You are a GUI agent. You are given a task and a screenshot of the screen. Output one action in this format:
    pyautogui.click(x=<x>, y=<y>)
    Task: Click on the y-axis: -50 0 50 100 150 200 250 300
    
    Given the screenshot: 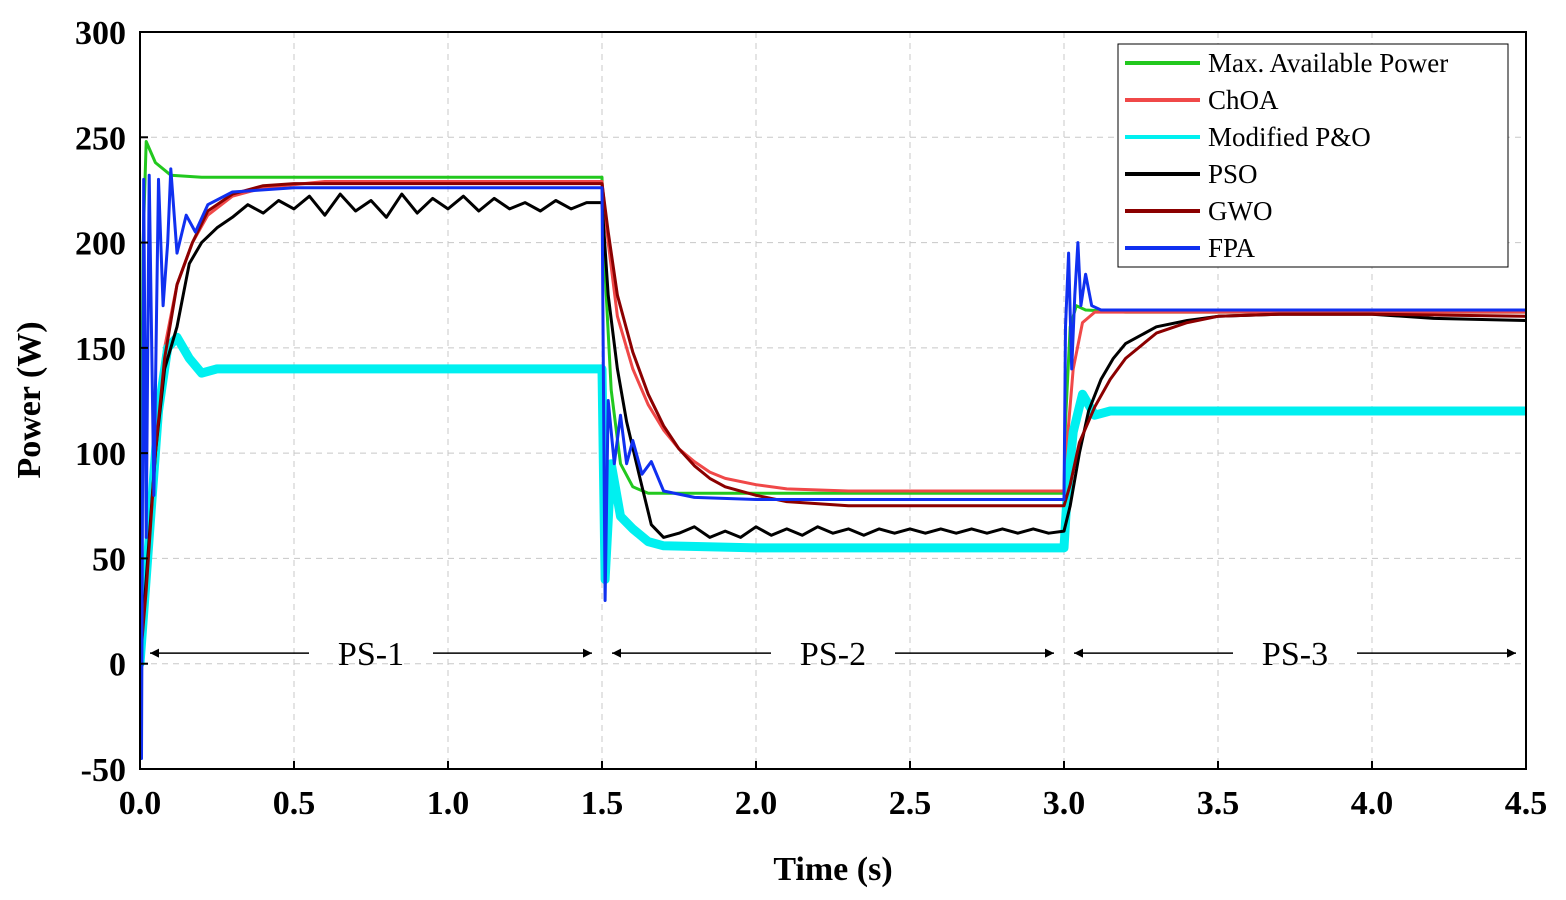 What is the action you would take?
    pyautogui.click(x=111, y=402)
    